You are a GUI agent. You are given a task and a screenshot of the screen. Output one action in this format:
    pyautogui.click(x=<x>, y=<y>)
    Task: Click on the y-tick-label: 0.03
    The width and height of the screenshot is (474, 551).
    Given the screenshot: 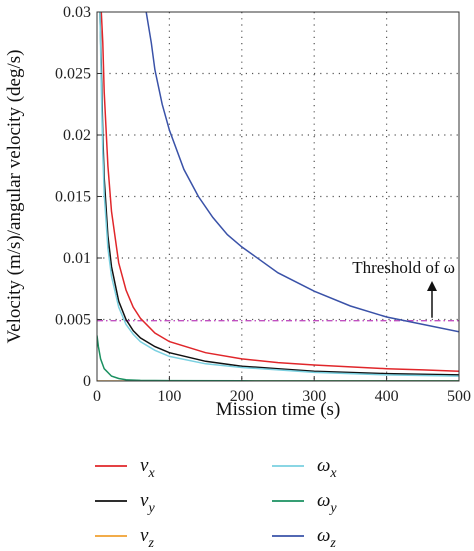 What is the action you would take?
    pyautogui.click(x=77, y=12)
    